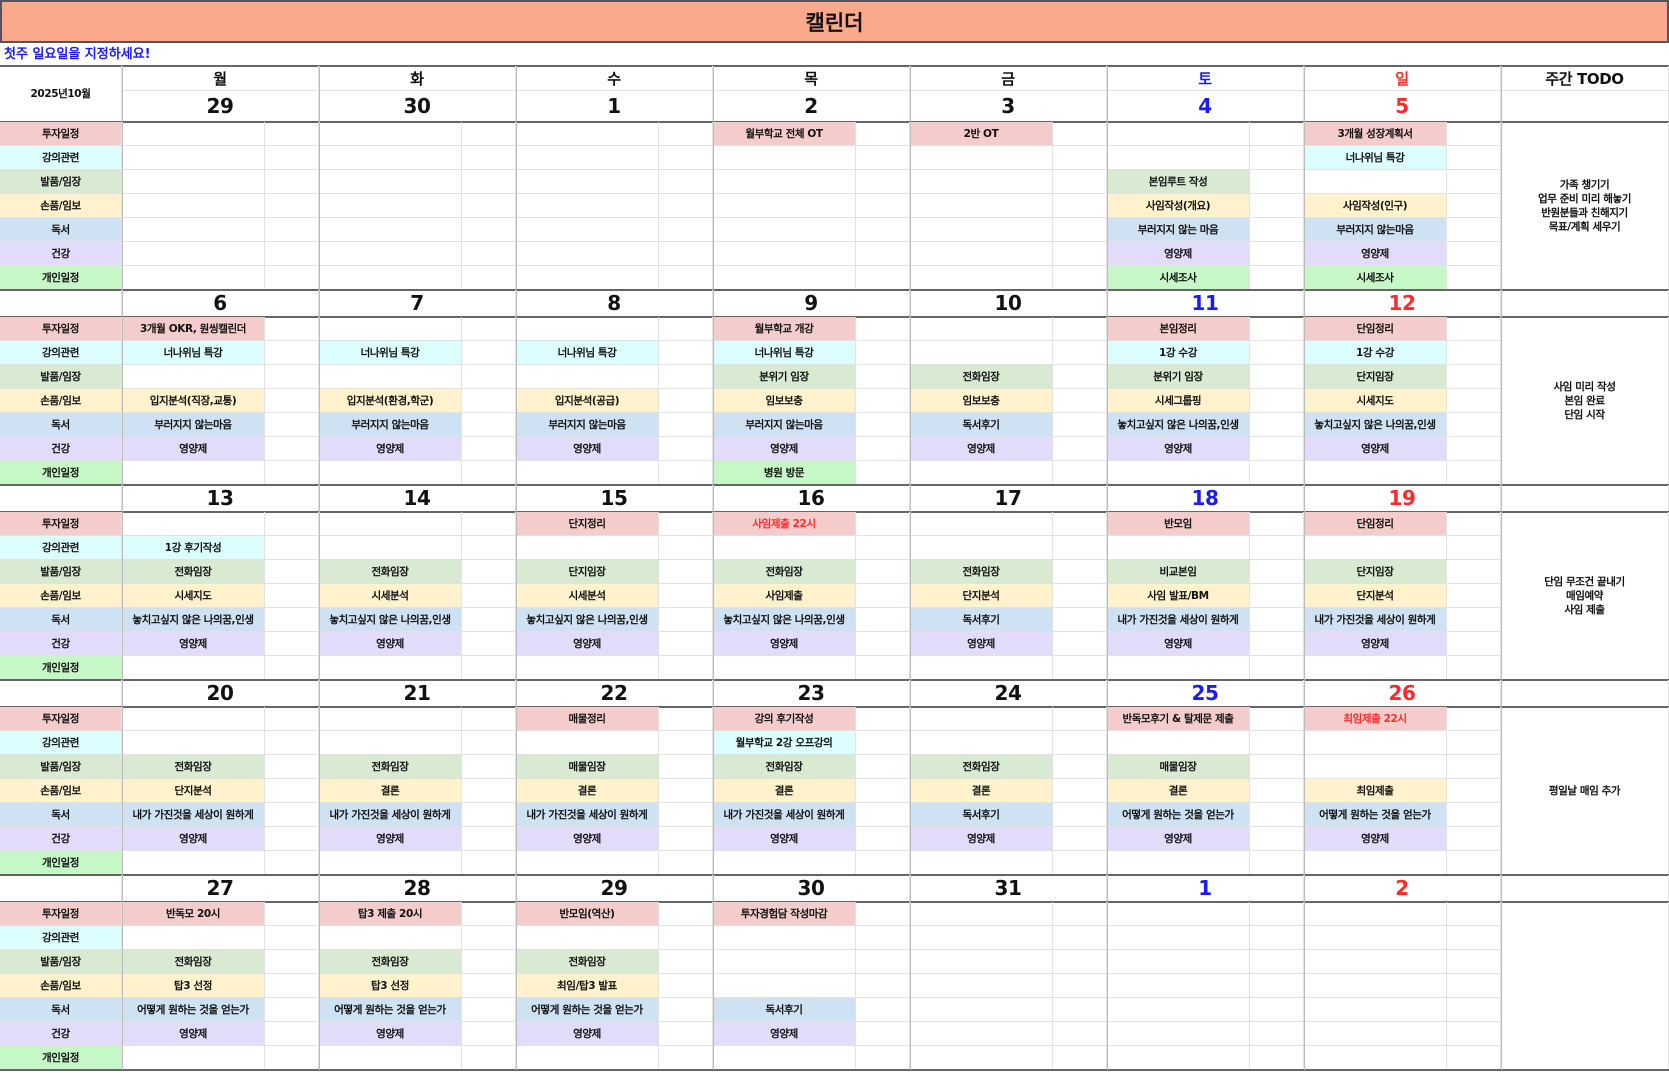 This screenshot has width=1669, height=1073. What do you see at coordinates (1402, 303) in the screenshot?
I see `date-number: 12` at bounding box center [1402, 303].